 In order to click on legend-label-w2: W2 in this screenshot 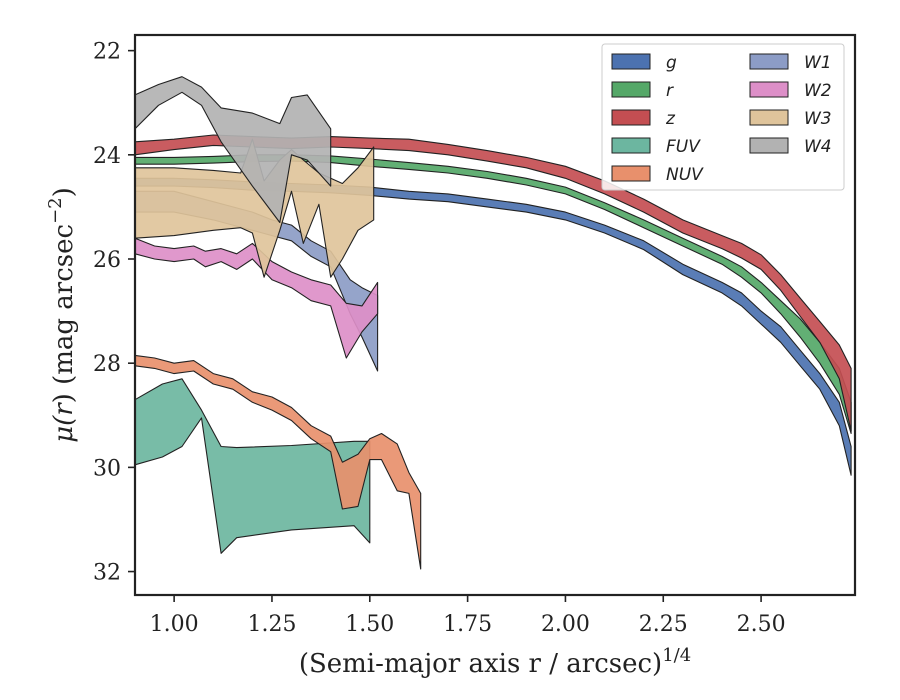, I will do `click(818, 91)`.